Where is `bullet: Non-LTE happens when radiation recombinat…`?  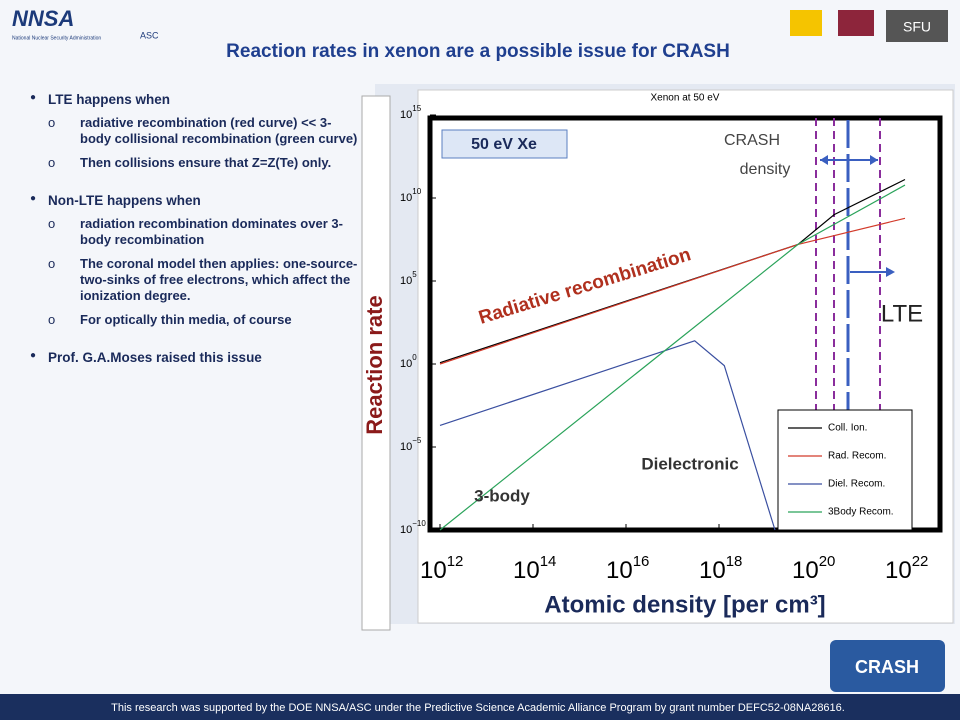
bullet: Non-LTE happens when radiation recombinat… is located at coordinates (195, 260).